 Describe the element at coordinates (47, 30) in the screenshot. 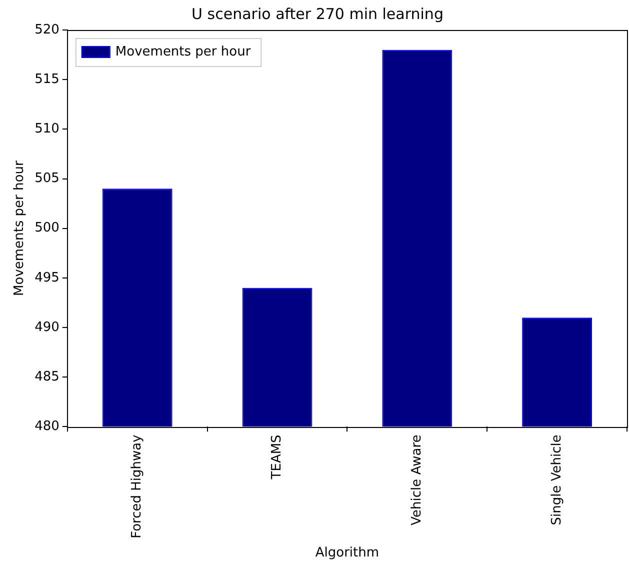

I see `y-tick-label: 520` at that location.